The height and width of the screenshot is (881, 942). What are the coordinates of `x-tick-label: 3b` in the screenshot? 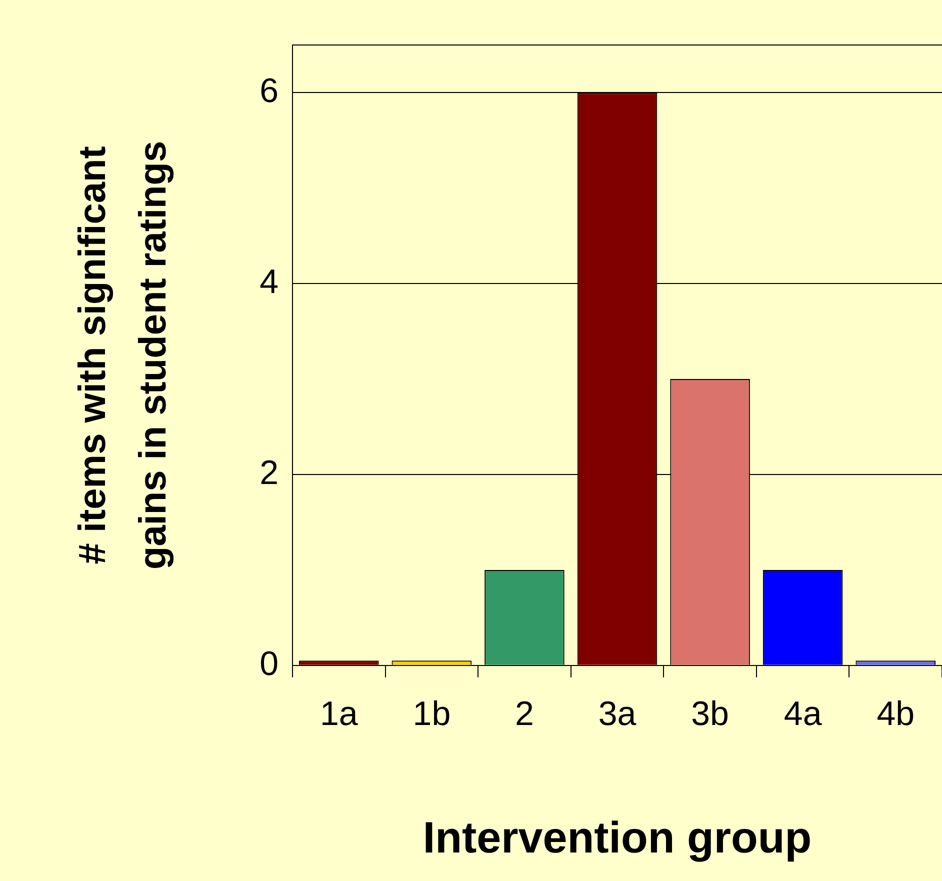 It's located at (710, 714).